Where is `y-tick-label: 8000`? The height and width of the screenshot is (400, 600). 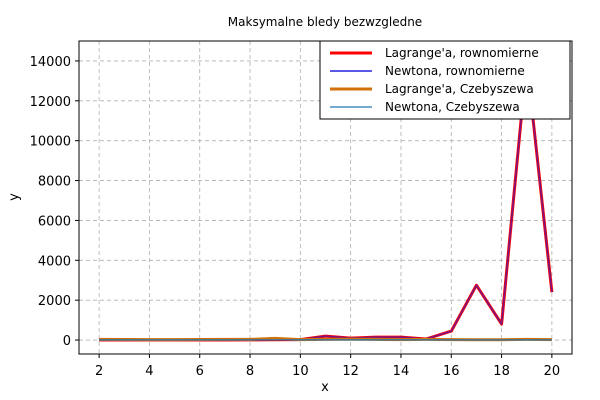
y-tick-label: 8000 is located at coordinates (54, 182).